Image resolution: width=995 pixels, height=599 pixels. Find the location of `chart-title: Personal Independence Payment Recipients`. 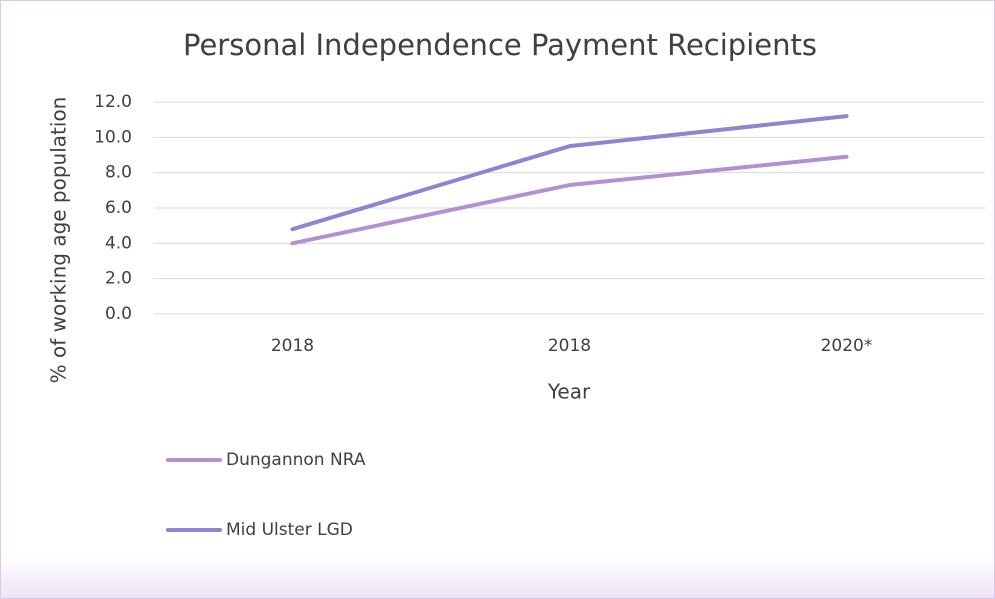

chart-title: Personal Independence Payment Recipients is located at coordinates (500, 45).